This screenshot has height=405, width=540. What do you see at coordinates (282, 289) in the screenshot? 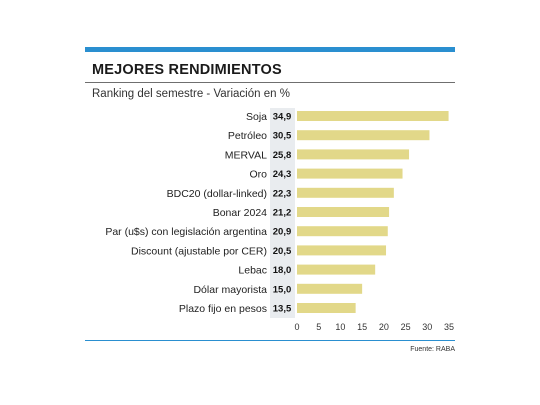
I see `value-label: 15,0` at bounding box center [282, 289].